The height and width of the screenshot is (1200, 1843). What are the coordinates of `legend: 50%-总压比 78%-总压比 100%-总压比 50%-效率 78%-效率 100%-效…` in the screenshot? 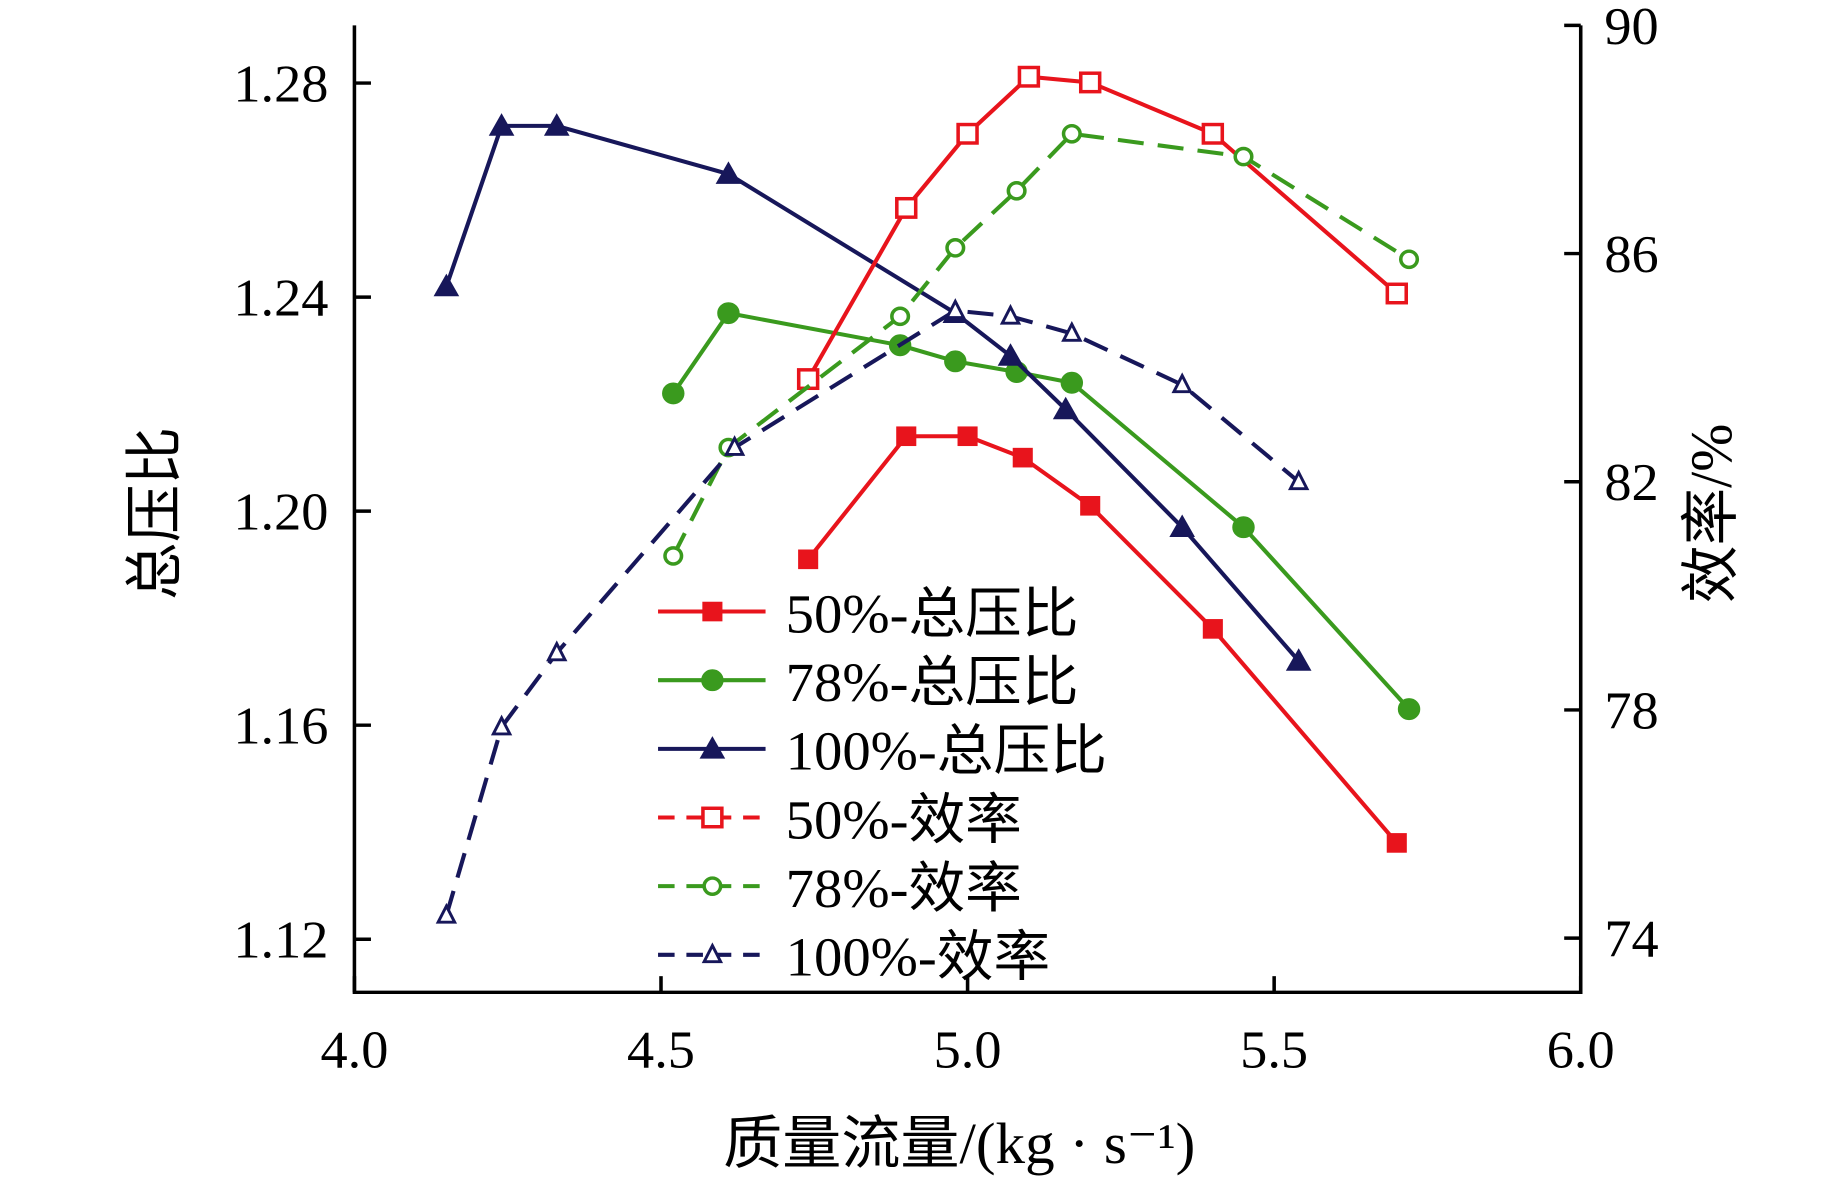 It's located at (882, 786).